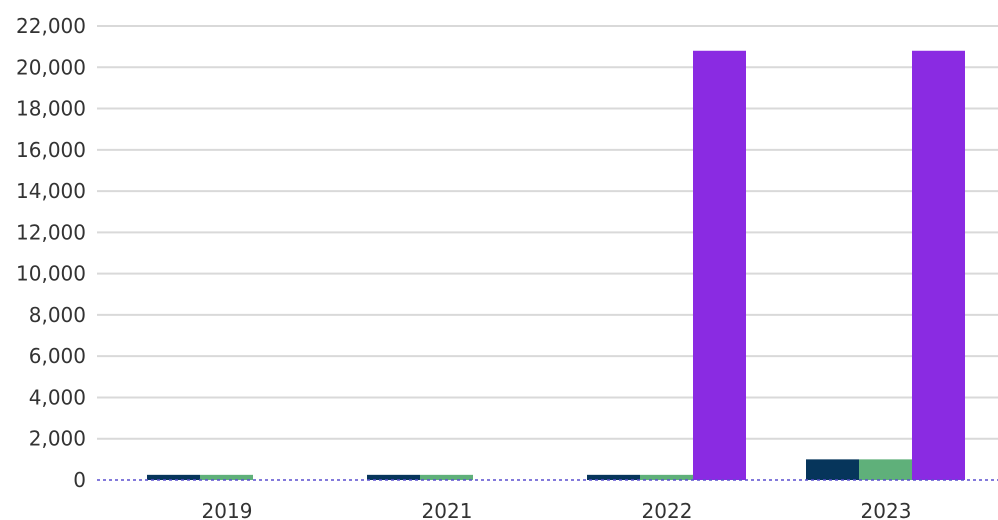 The height and width of the screenshot is (520, 998). What do you see at coordinates (79, 480) in the screenshot?
I see `y-tick-label: 0` at bounding box center [79, 480].